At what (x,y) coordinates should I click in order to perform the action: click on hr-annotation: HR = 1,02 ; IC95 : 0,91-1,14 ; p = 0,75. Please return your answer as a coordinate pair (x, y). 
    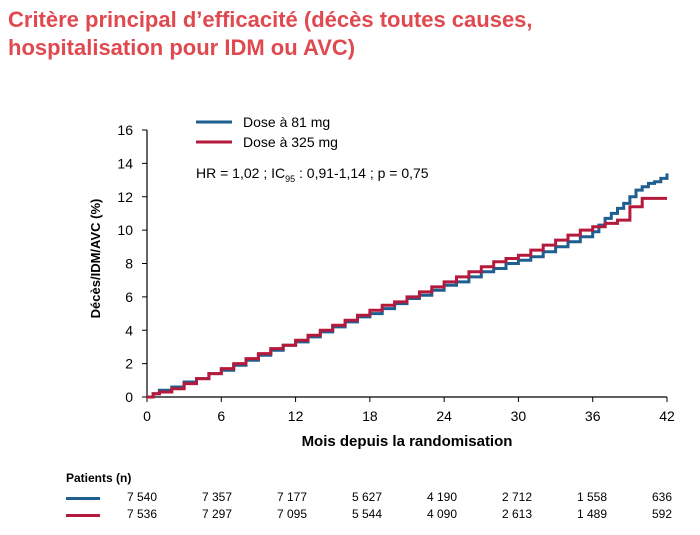
    Looking at the image, I should click on (312, 174).